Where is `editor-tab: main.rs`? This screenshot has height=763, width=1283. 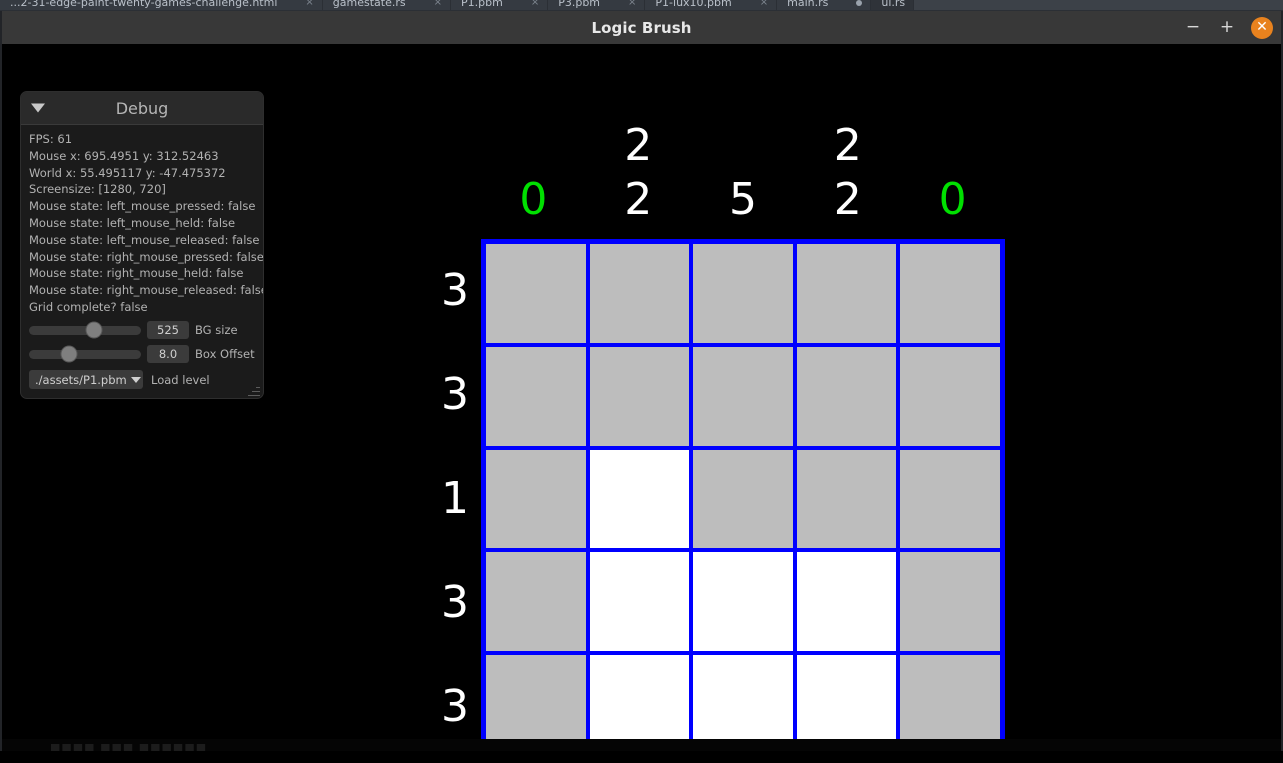
editor-tab: main.rs is located at coordinates (824, 5).